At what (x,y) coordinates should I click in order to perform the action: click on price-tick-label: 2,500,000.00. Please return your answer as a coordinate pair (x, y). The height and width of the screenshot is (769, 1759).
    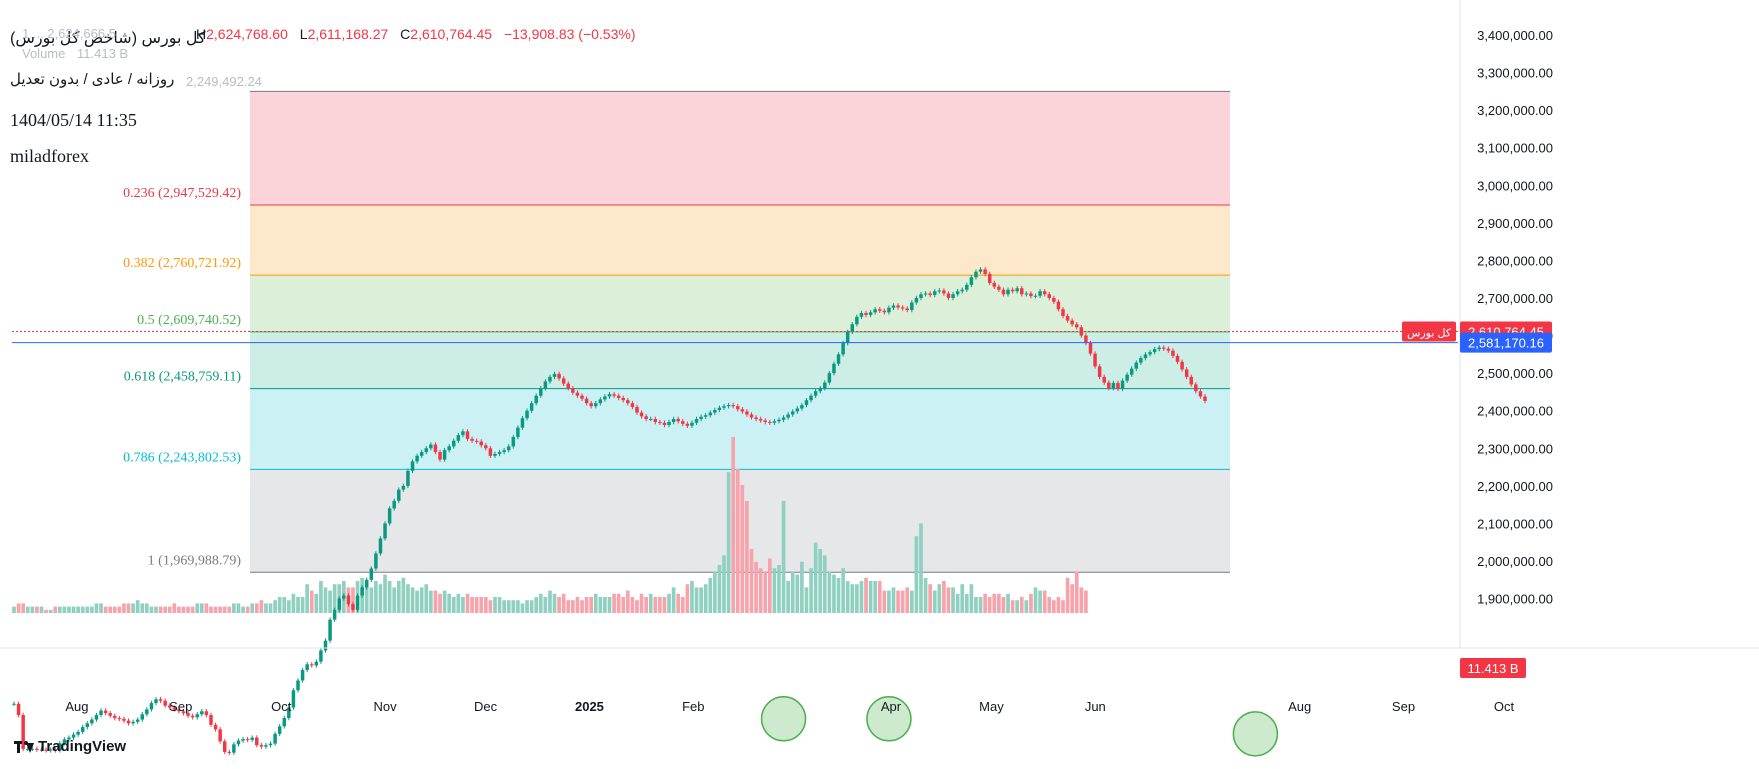
    Looking at the image, I should click on (1515, 373).